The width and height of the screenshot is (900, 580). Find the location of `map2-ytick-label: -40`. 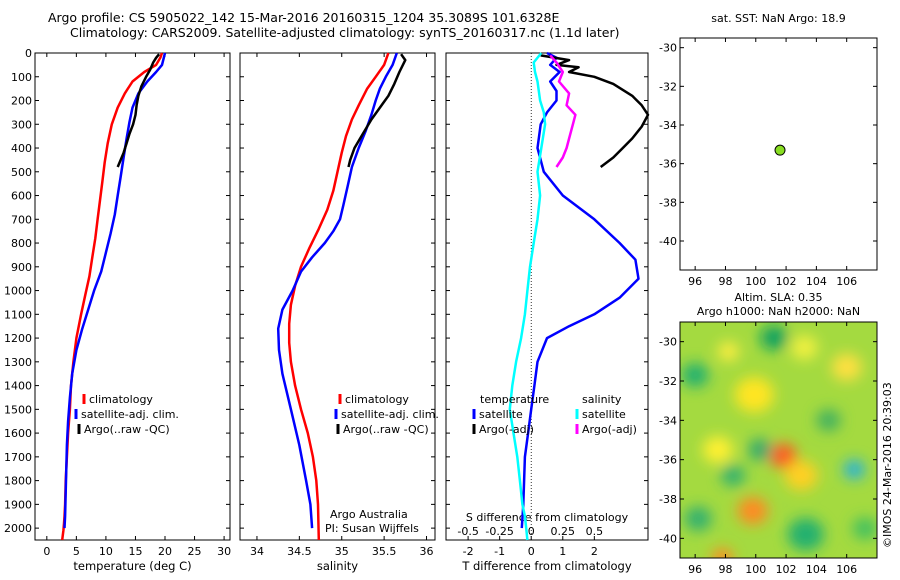

map2-ytick-label: -40 is located at coordinates (668, 538).